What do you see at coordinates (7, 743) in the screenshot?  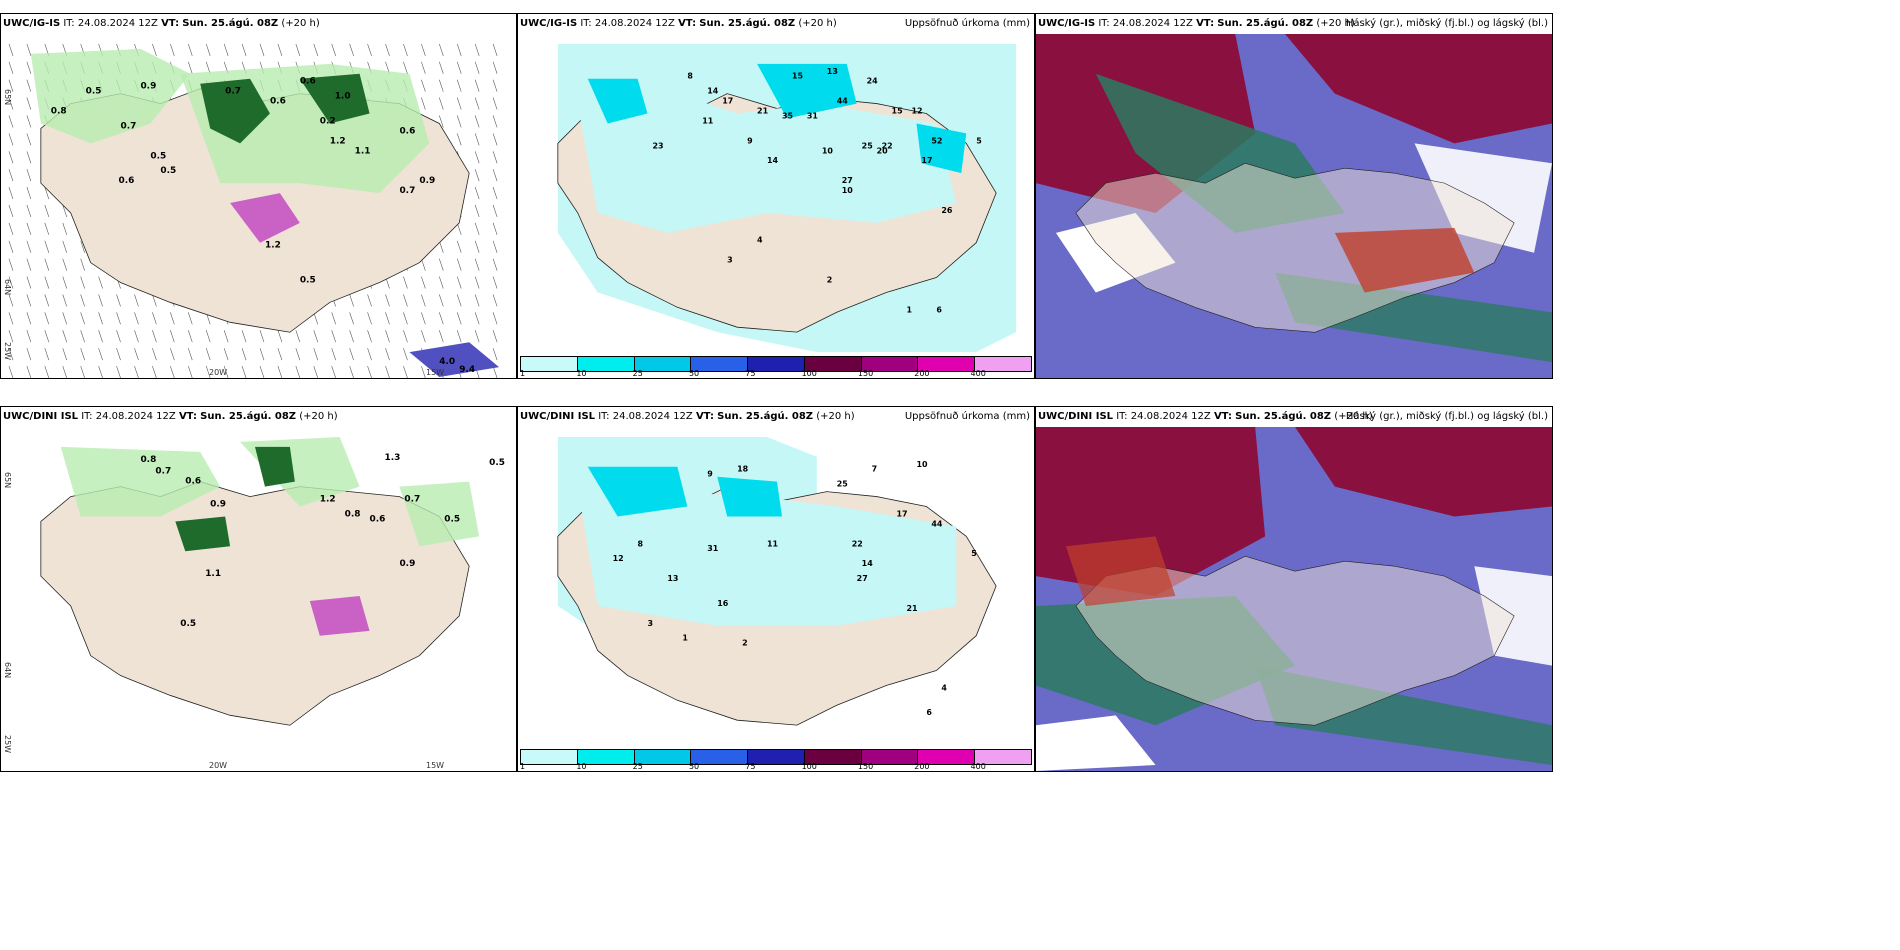 I see `lon-label: 25W` at bounding box center [7, 743].